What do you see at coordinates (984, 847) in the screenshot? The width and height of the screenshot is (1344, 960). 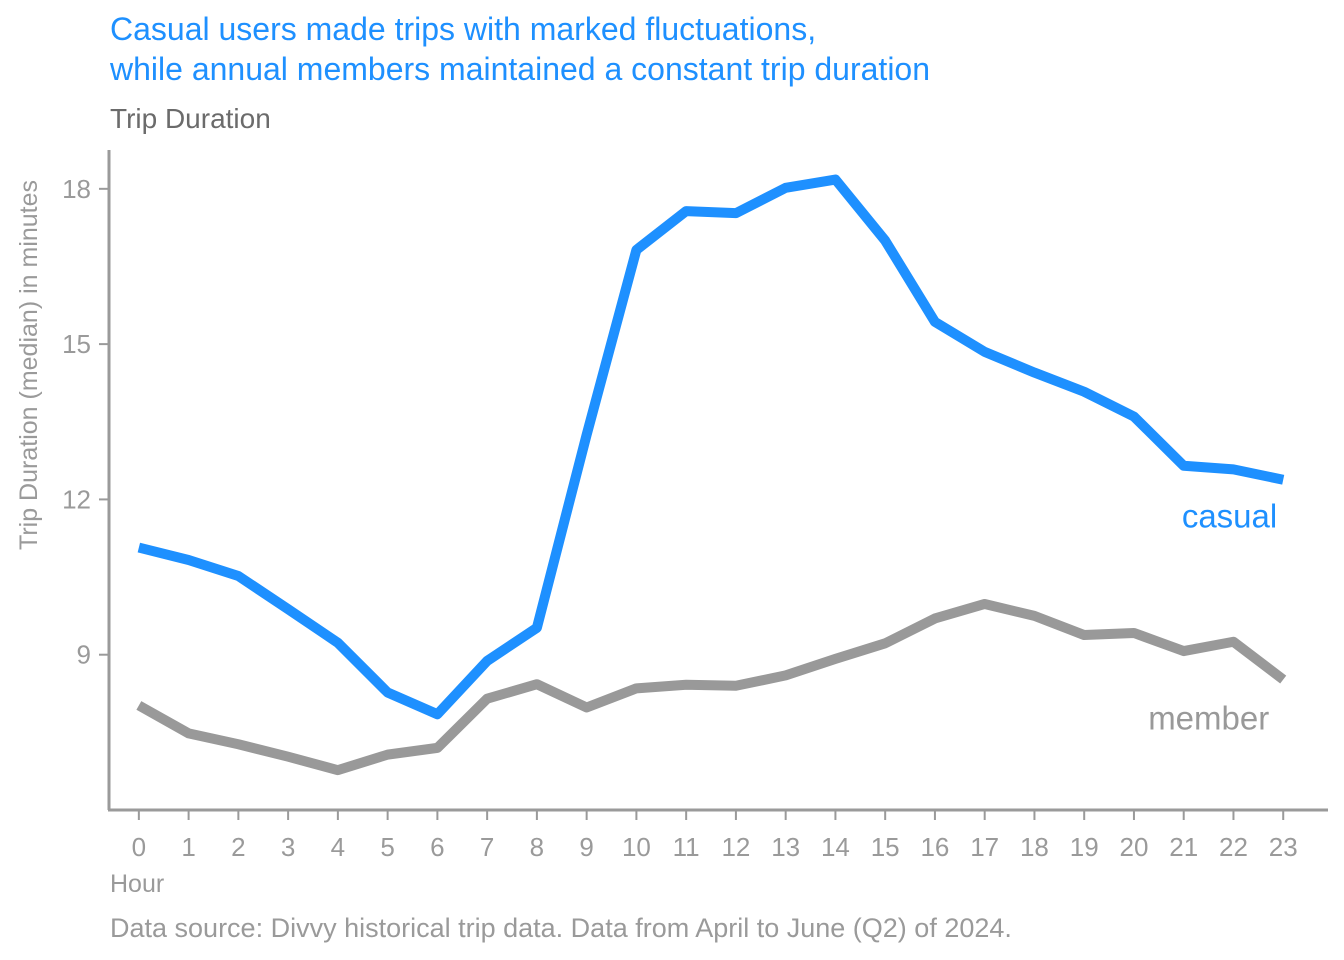 I see `x-tick-label: 17` at bounding box center [984, 847].